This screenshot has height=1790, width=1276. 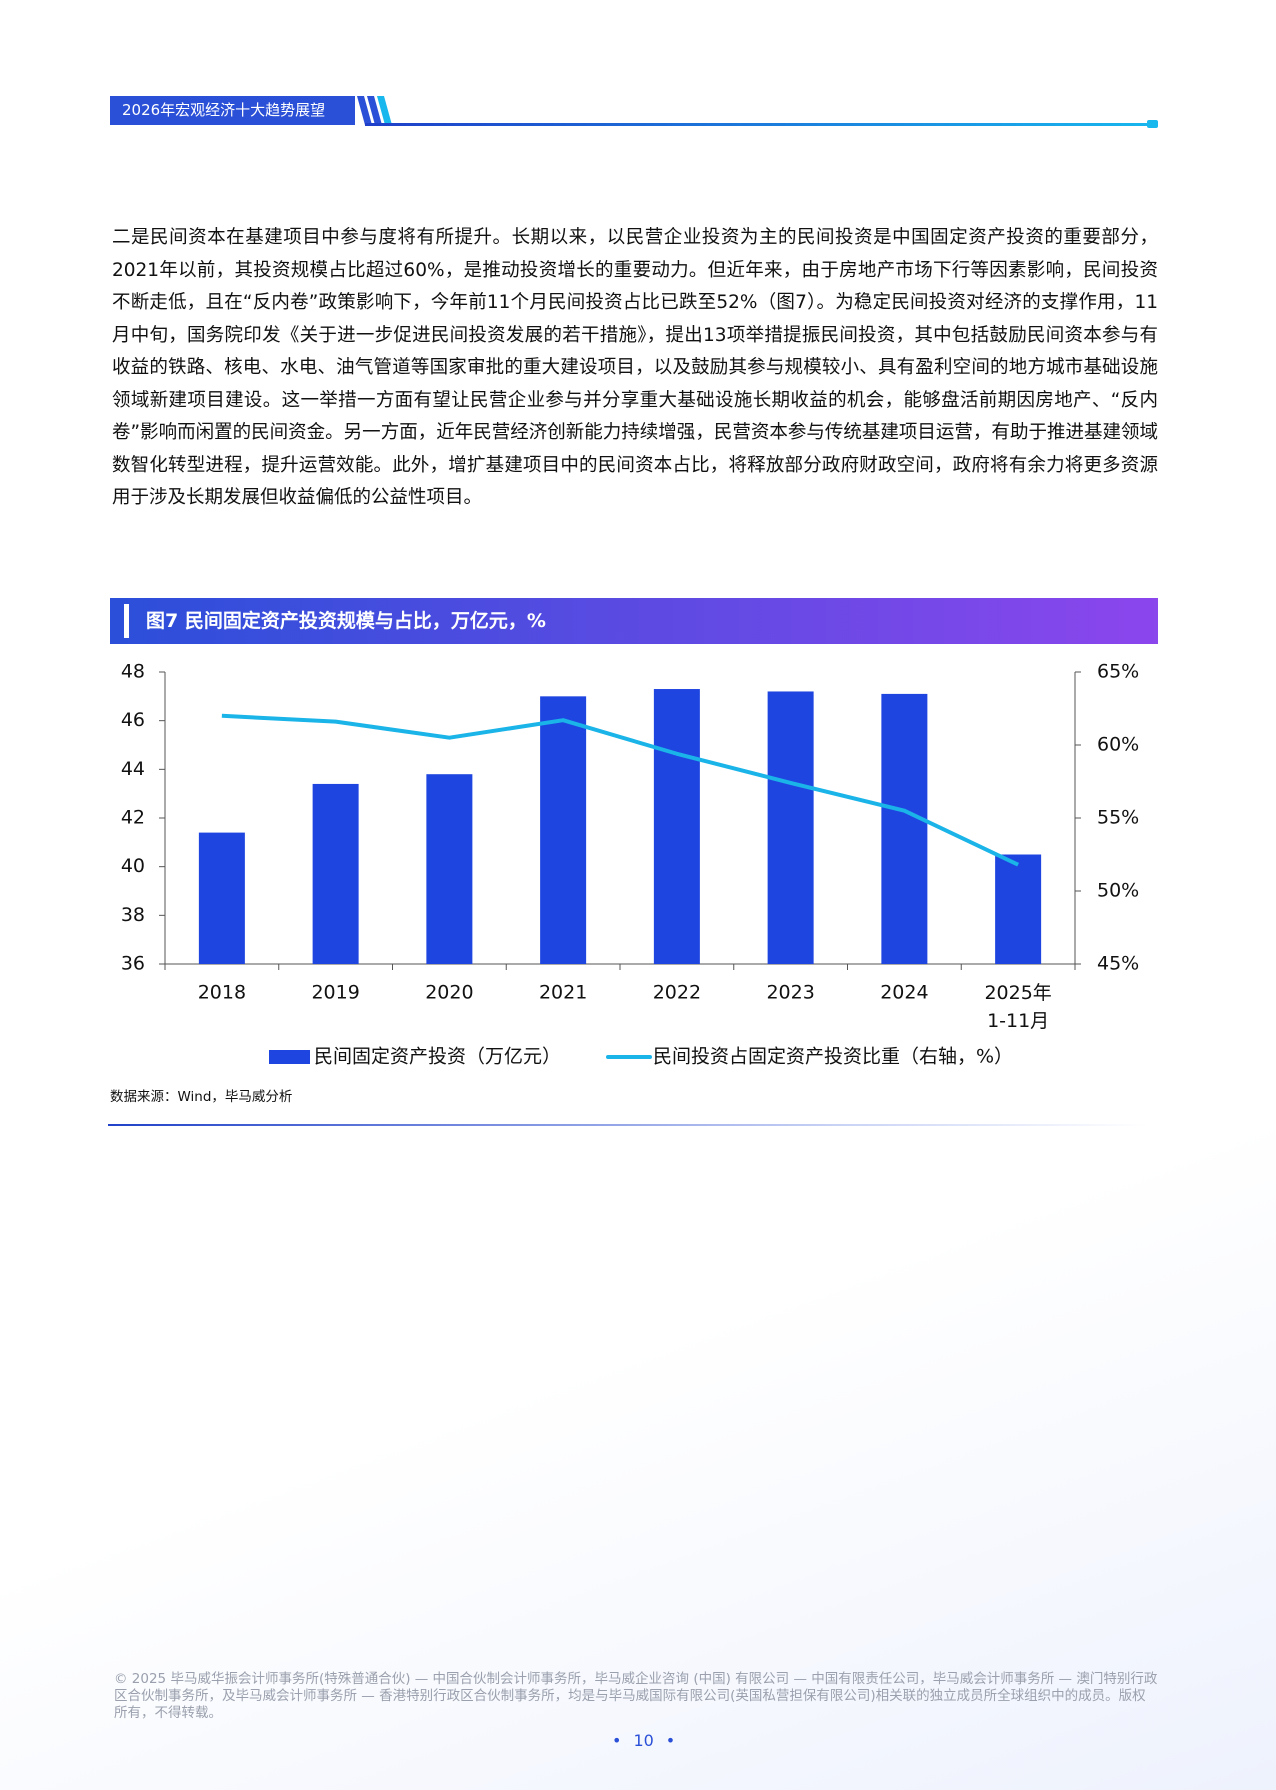 What do you see at coordinates (761, 124) in the screenshot?
I see `header-line` at bounding box center [761, 124].